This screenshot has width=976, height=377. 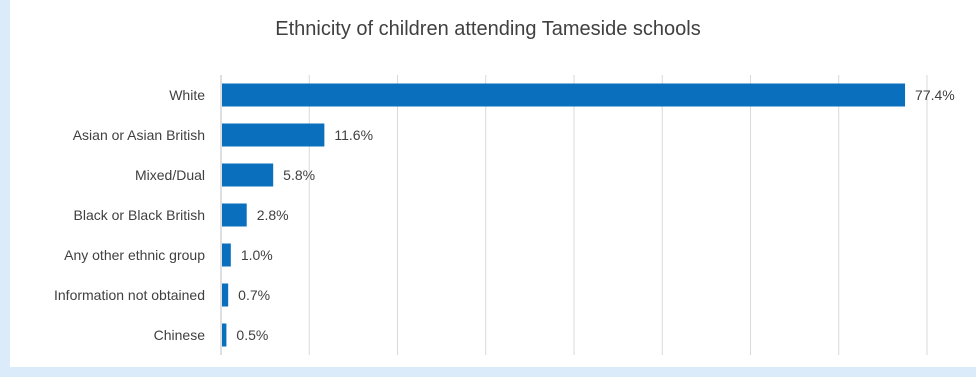 What do you see at coordinates (257, 255) in the screenshot?
I see `data-label: 1.0%` at bounding box center [257, 255].